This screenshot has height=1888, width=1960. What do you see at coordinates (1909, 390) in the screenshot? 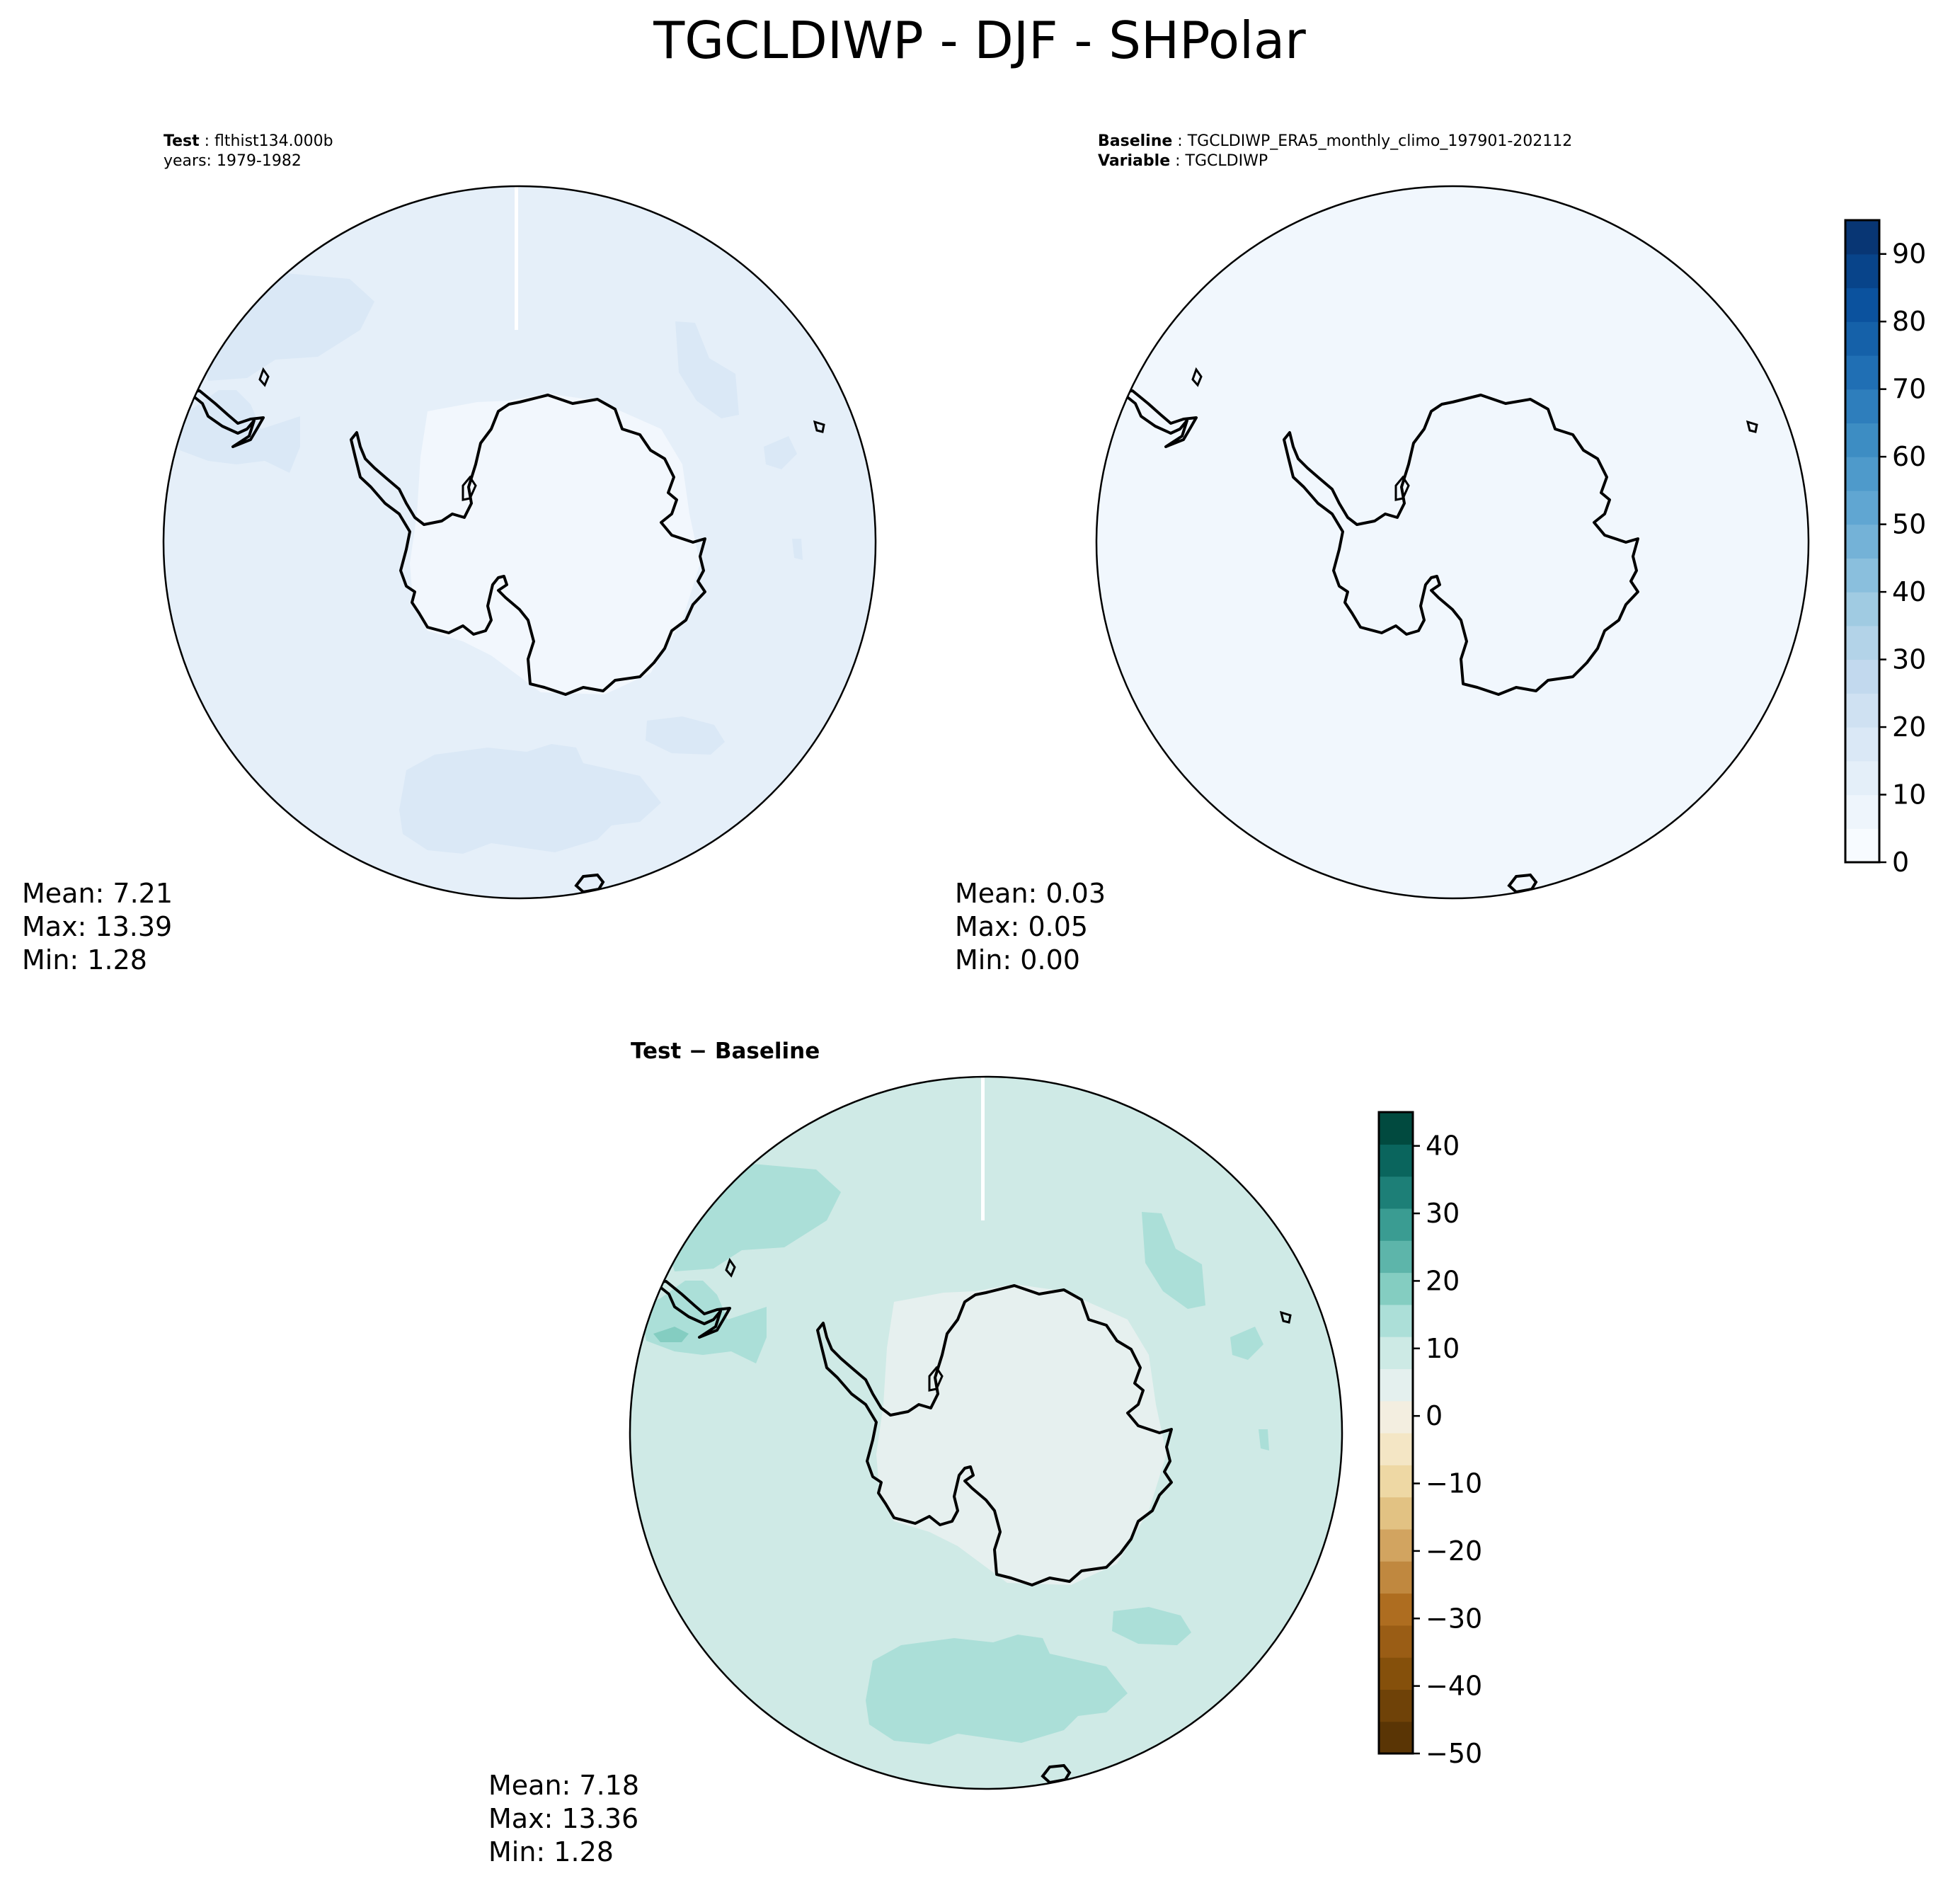
I see `main-colorbar-tick-label: 70` at bounding box center [1909, 390].